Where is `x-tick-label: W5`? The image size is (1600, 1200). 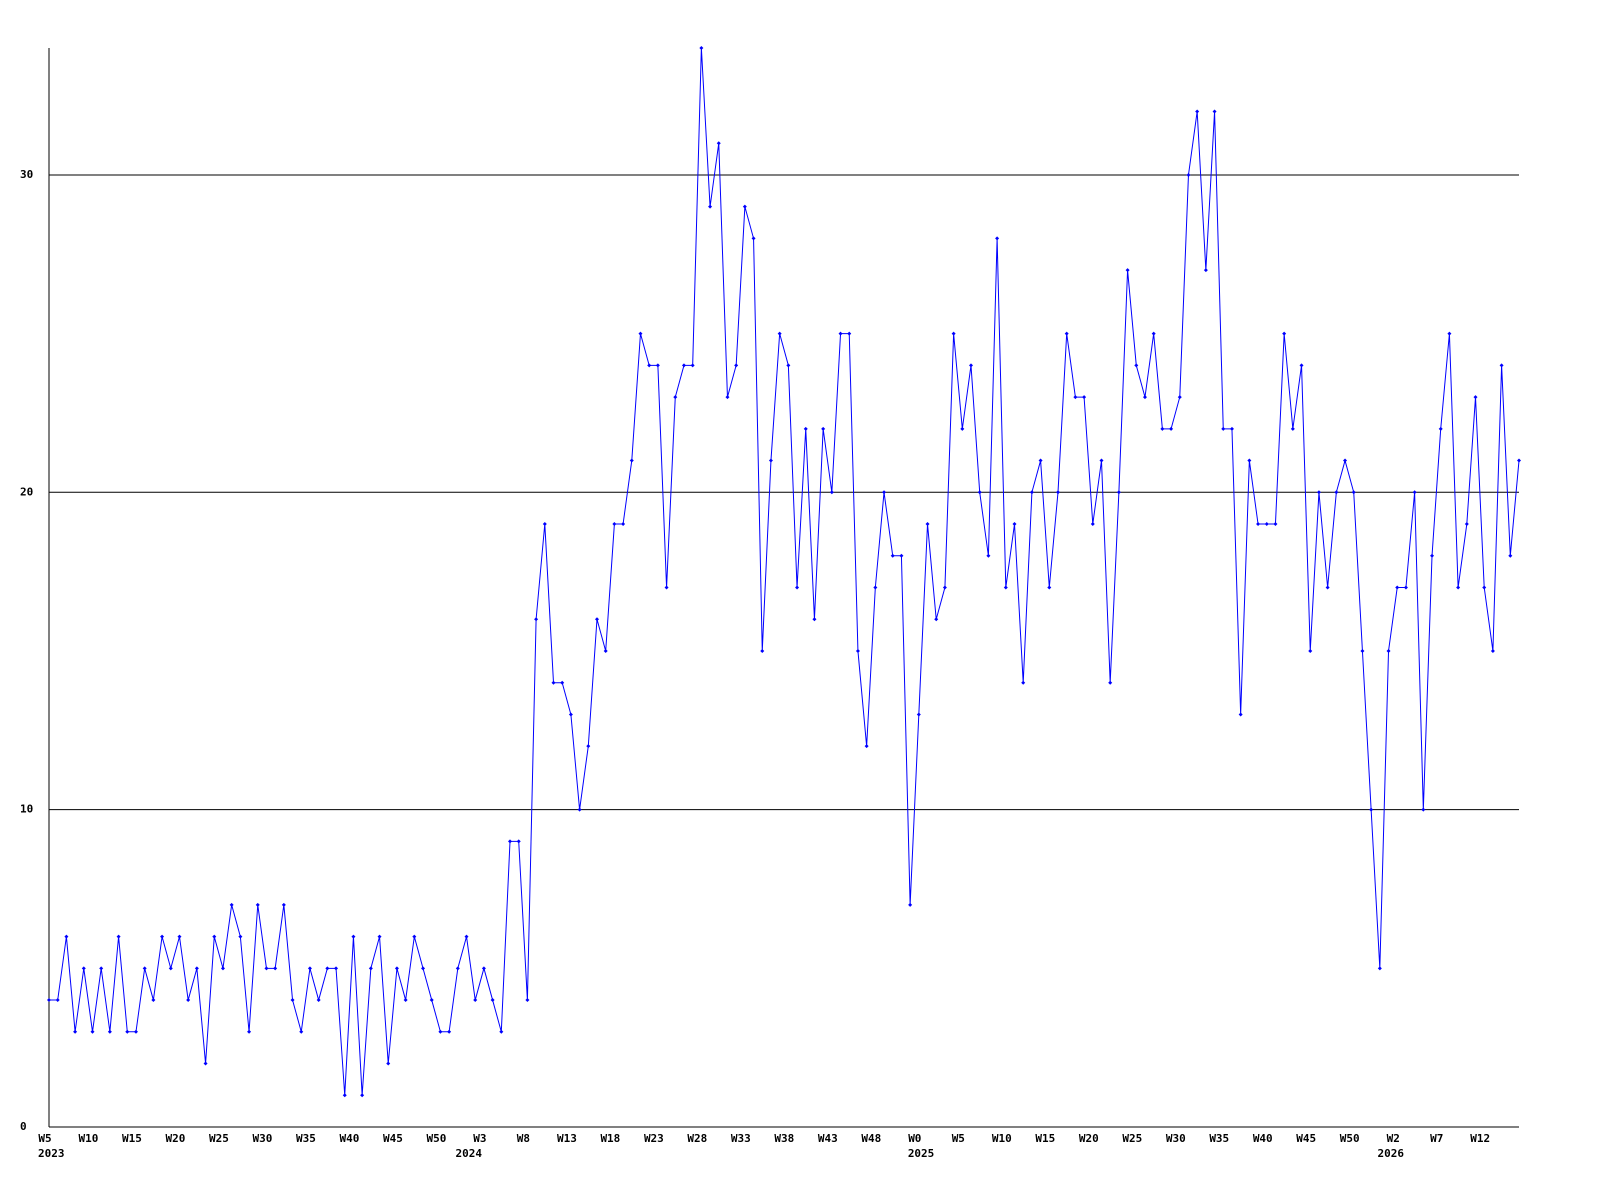 x-tick-label: W5 is located at coordinates (958, 1138).